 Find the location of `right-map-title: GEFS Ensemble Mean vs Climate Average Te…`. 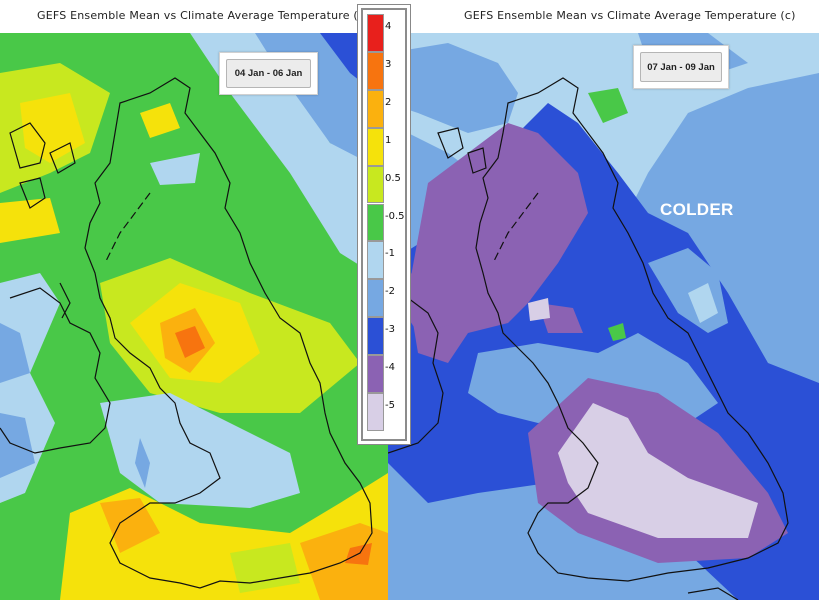

right-map-title: GEFS Ensemble Mean vs Climate Average Te… is located at coordinates (630, 15).